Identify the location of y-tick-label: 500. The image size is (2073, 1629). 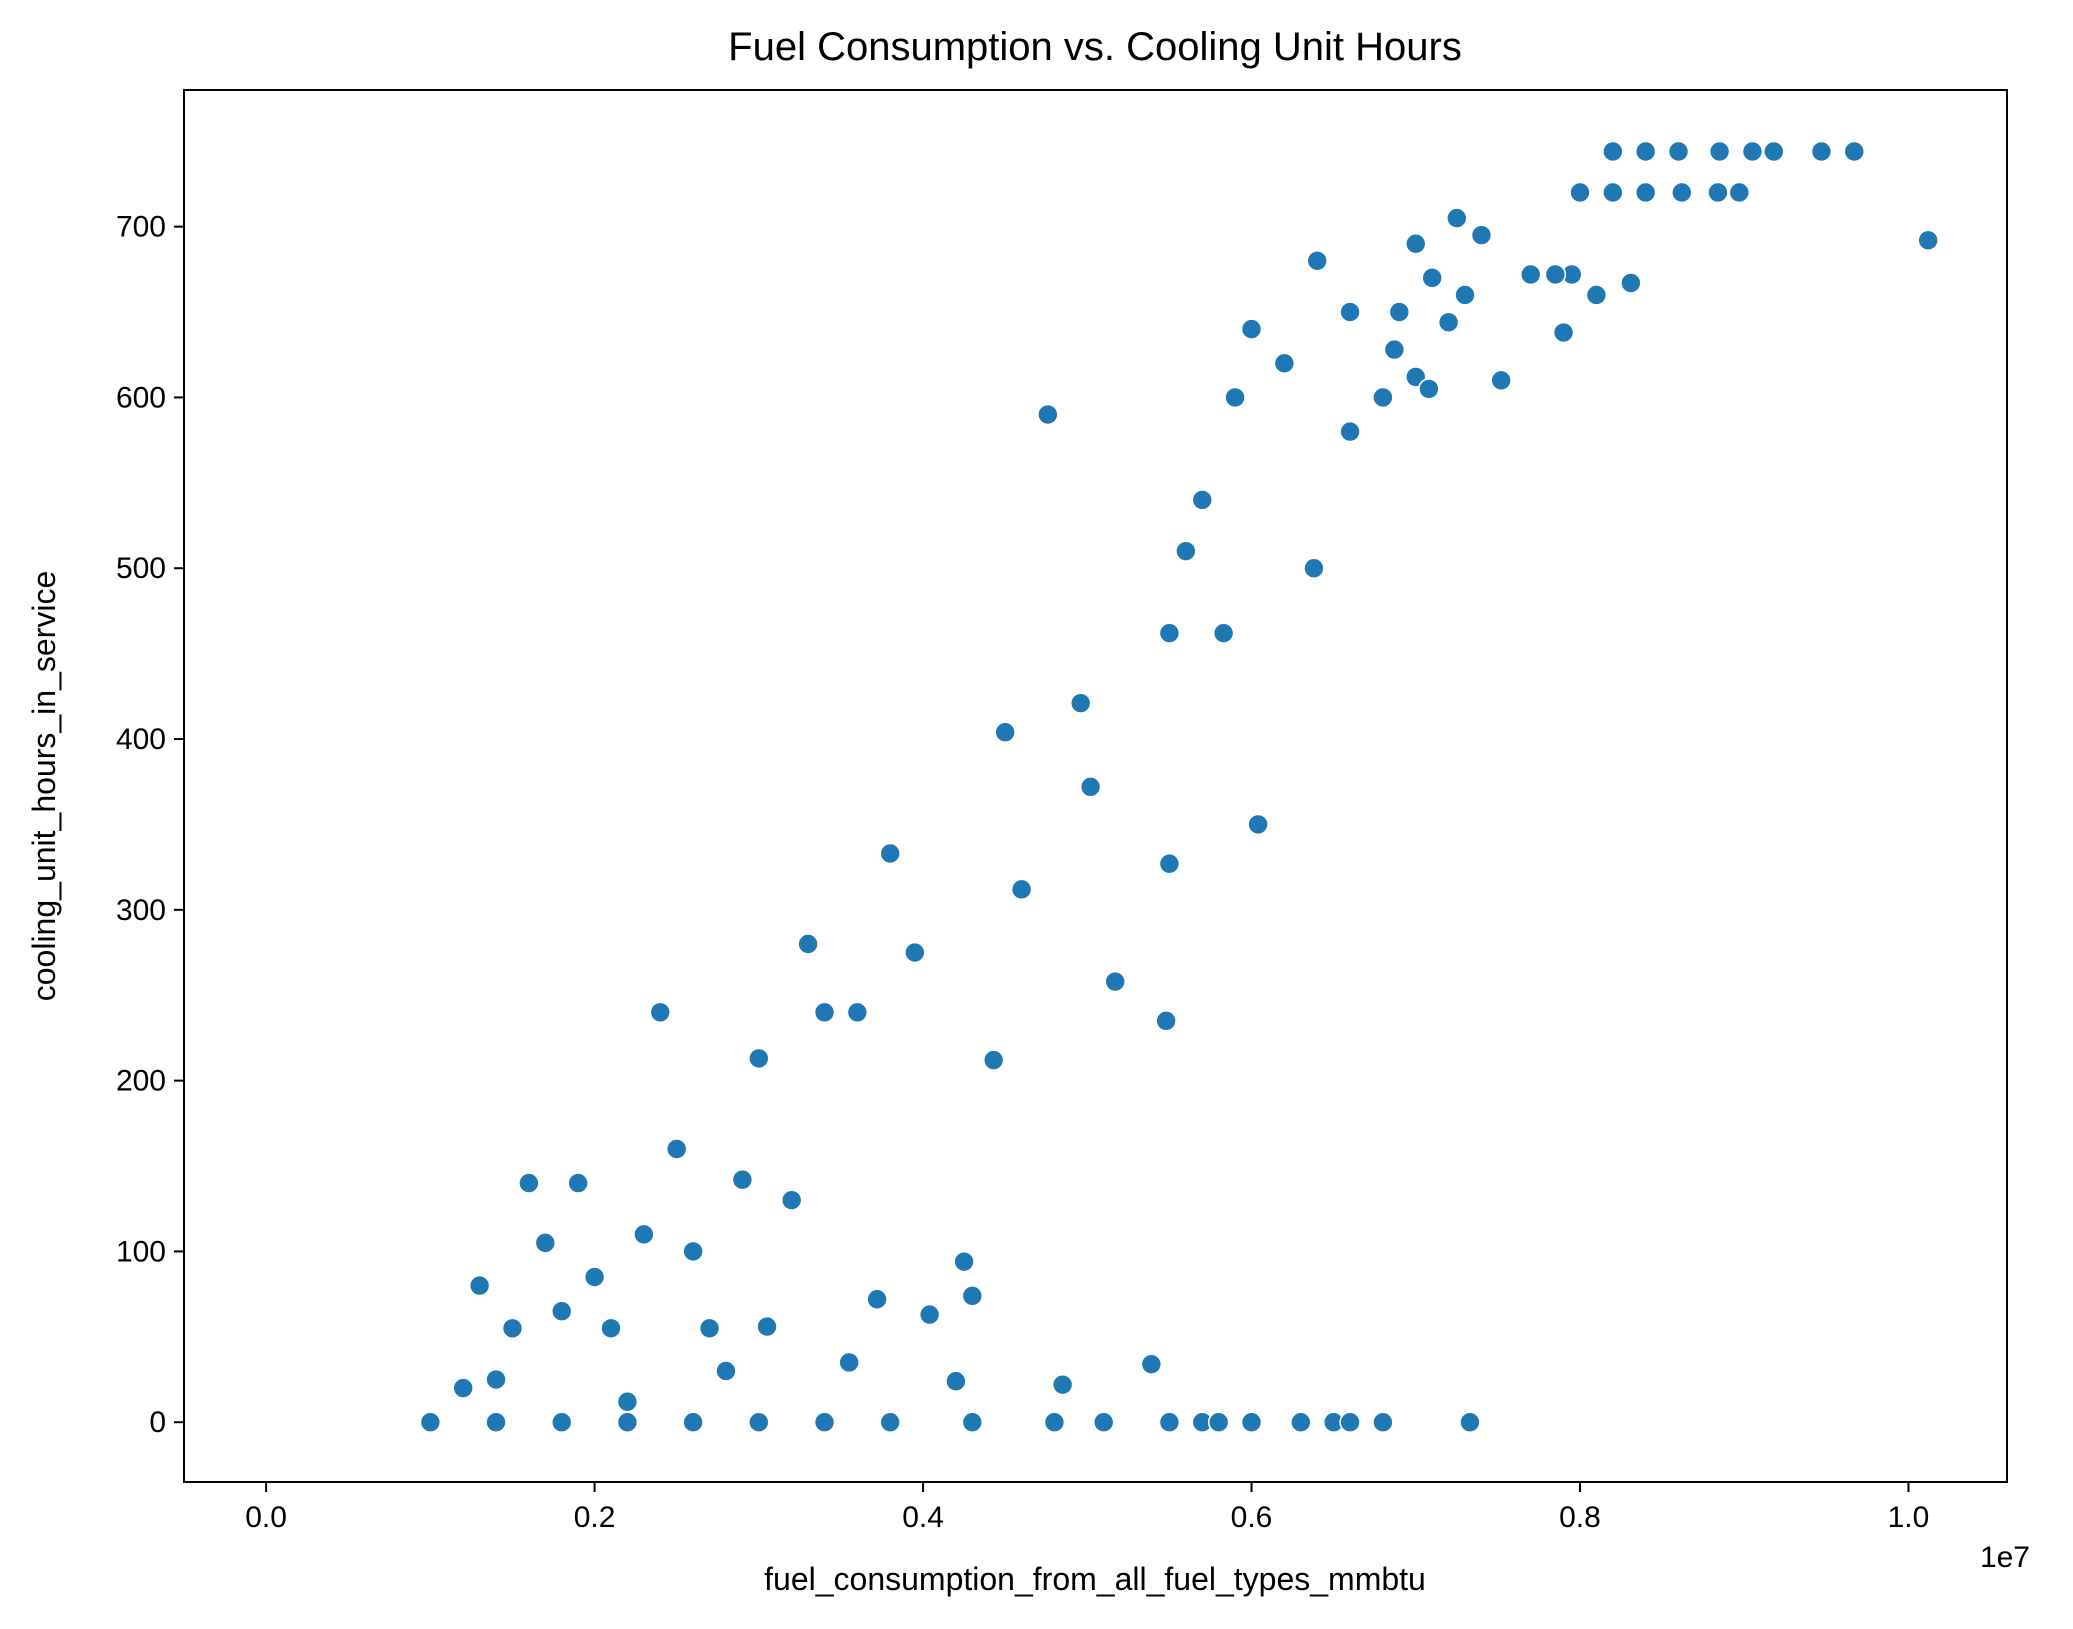
(141, 568).